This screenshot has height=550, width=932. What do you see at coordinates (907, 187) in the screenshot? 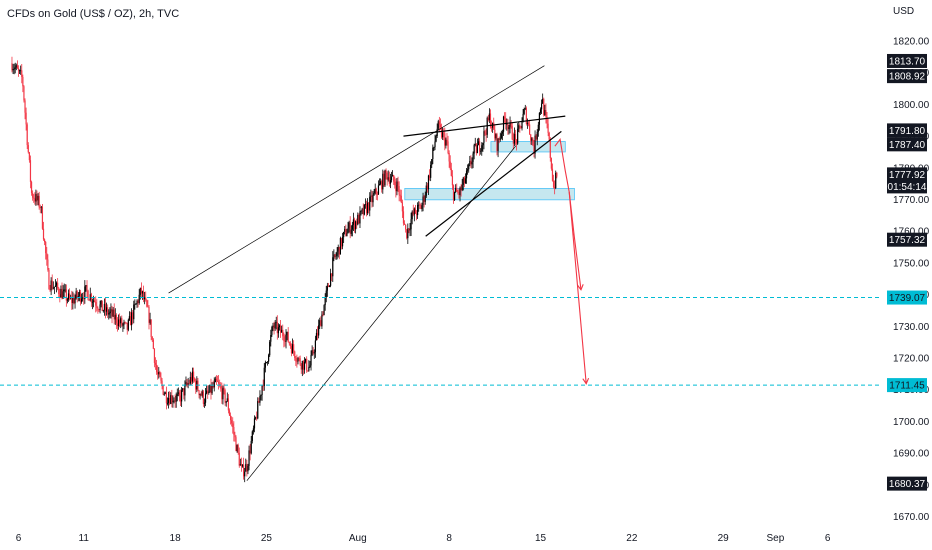
I see `countdown-text: 01:54:14` at bounding box center [907, 187].